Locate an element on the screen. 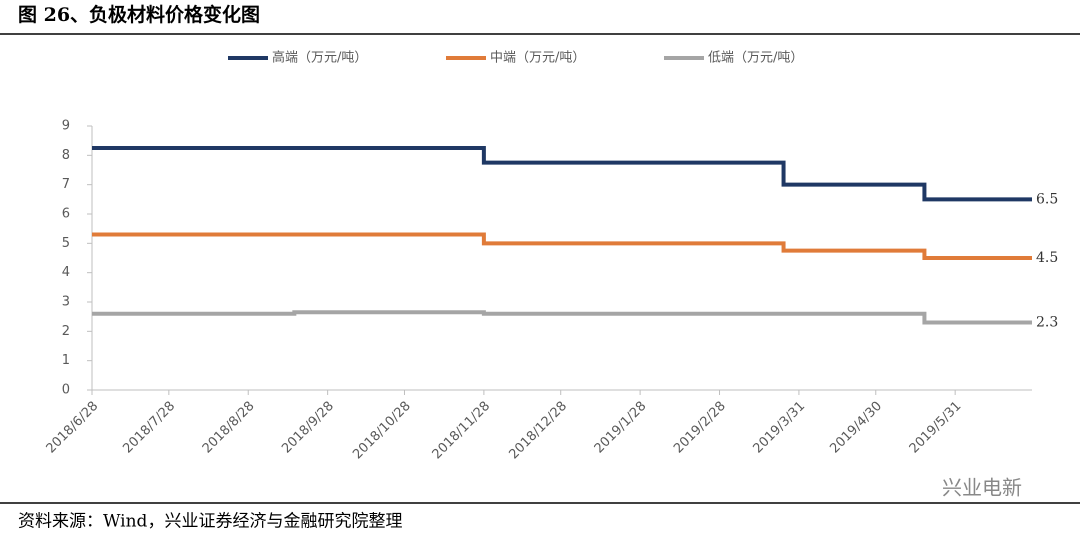 This screenshot has width=1080, height=540. x-tick-label: 2019/3/31 is located at coordinates (779, 428).